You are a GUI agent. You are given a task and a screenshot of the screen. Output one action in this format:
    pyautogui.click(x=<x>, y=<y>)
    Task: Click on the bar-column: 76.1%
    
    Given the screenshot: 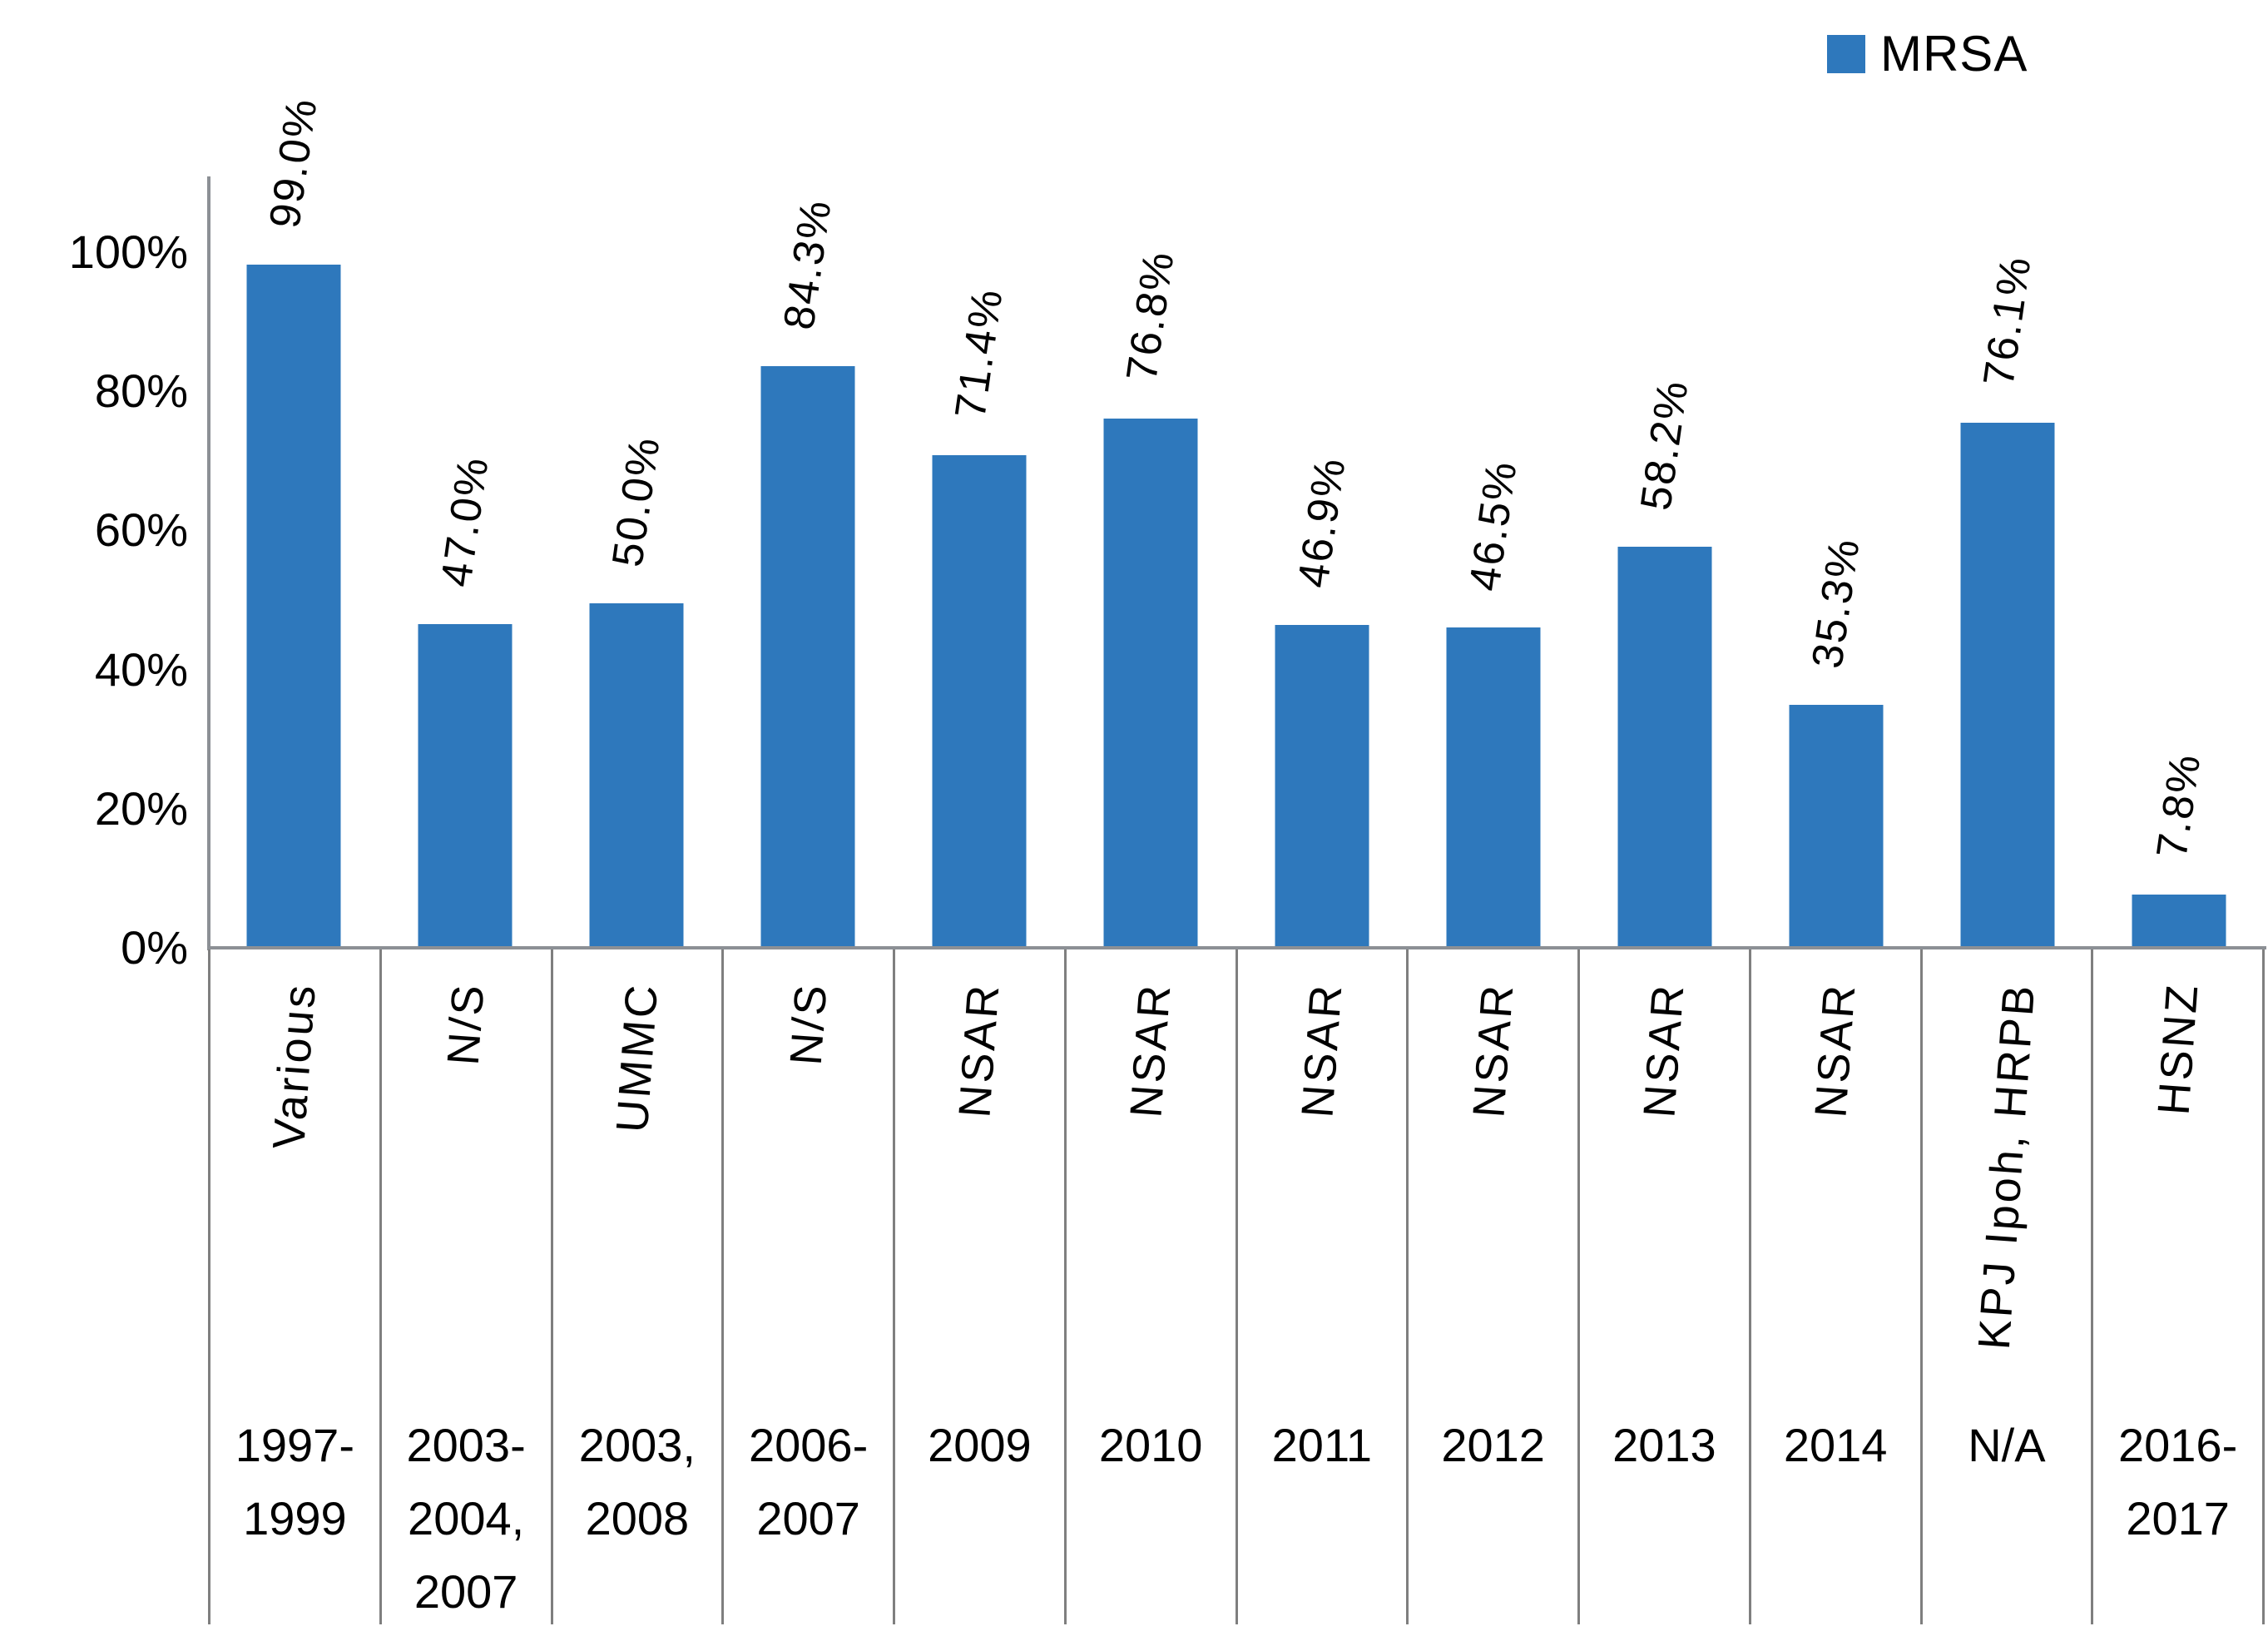 What is the action you would take?
    pyautogui.click(x=2007, y=601)
    